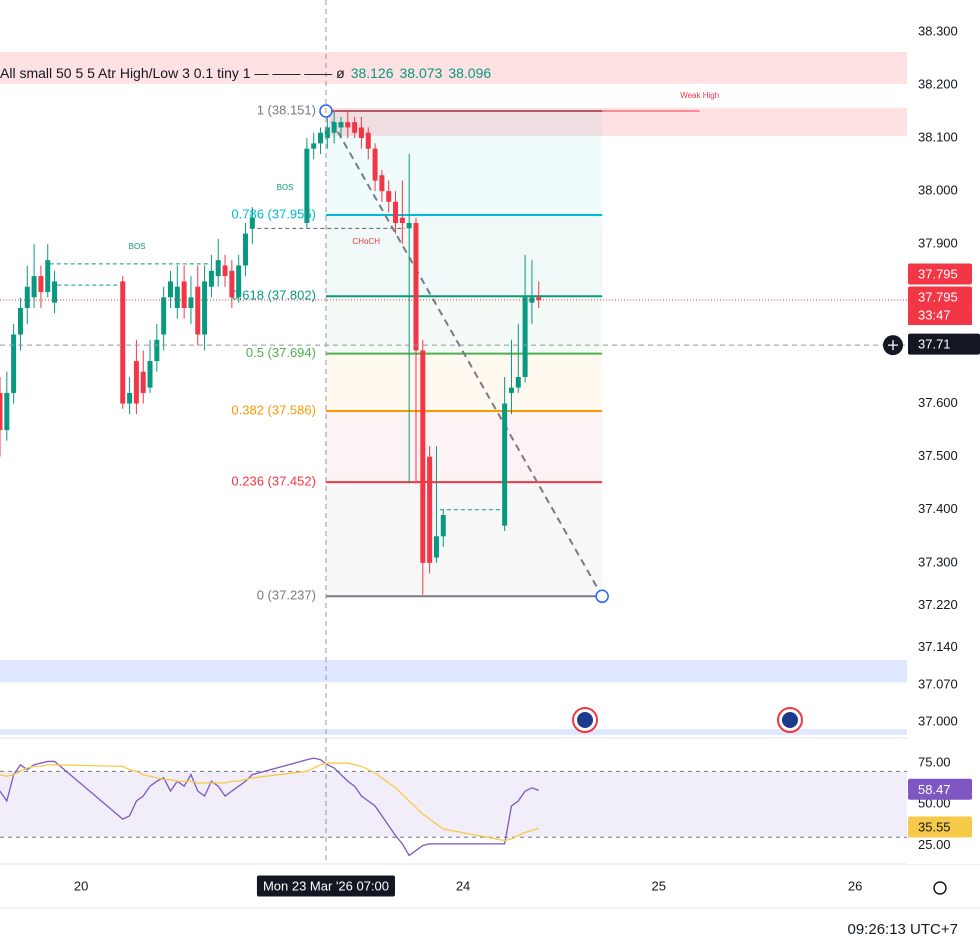 The width and height of the screenshot is (980, 950). I want to click on rsi-last-label: 35.55, so click(934, 827).